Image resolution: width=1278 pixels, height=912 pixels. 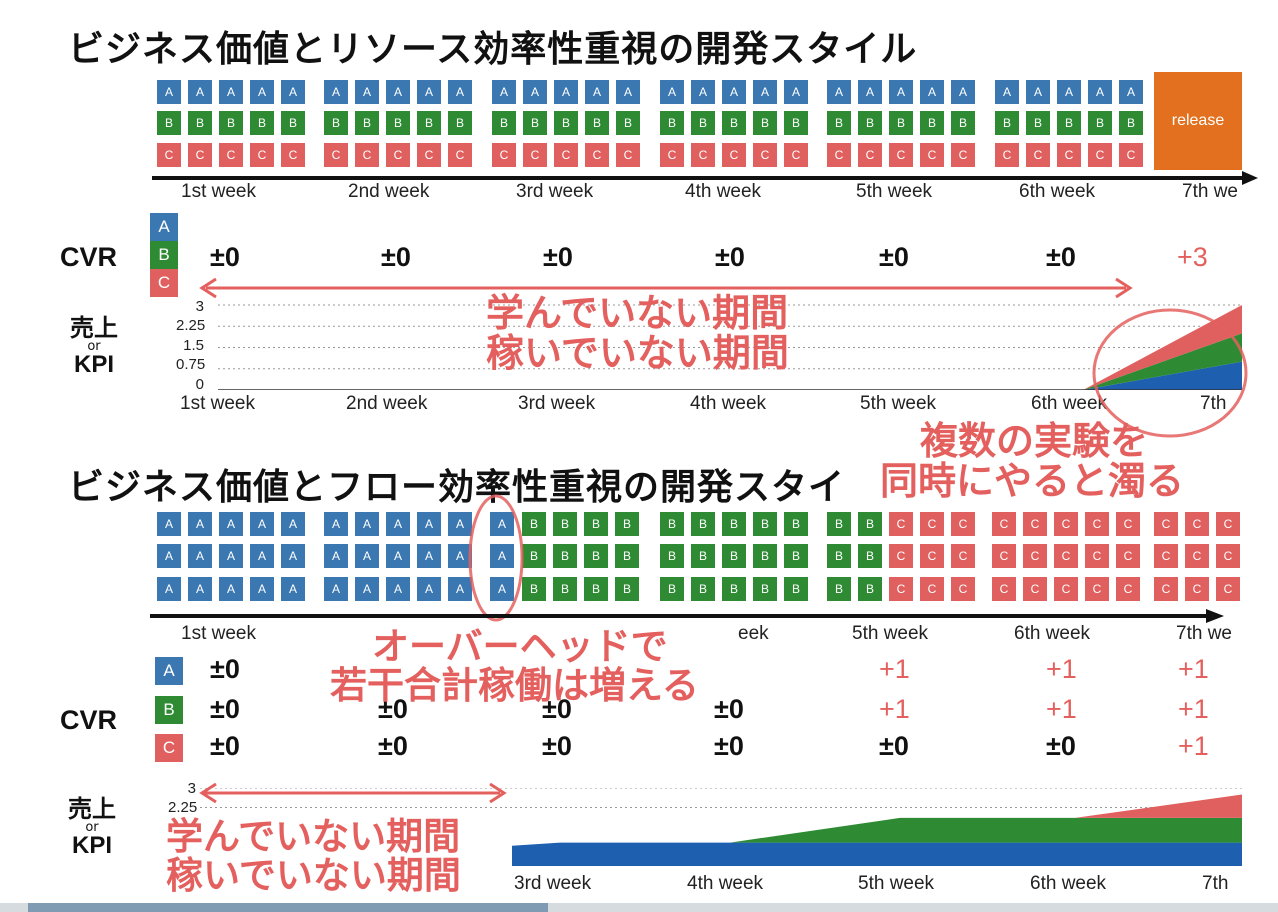 I want to click on top-chart-week-5: 5th week, so click(x=898, y=403).